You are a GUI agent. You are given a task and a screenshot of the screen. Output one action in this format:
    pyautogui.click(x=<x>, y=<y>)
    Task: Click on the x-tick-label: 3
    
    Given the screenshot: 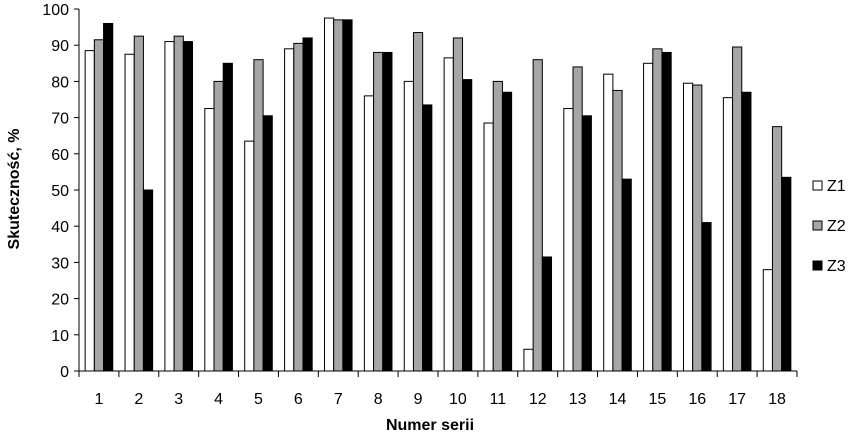 What is the action you would take?
    pyautogui.click(x=178, y=399)
    